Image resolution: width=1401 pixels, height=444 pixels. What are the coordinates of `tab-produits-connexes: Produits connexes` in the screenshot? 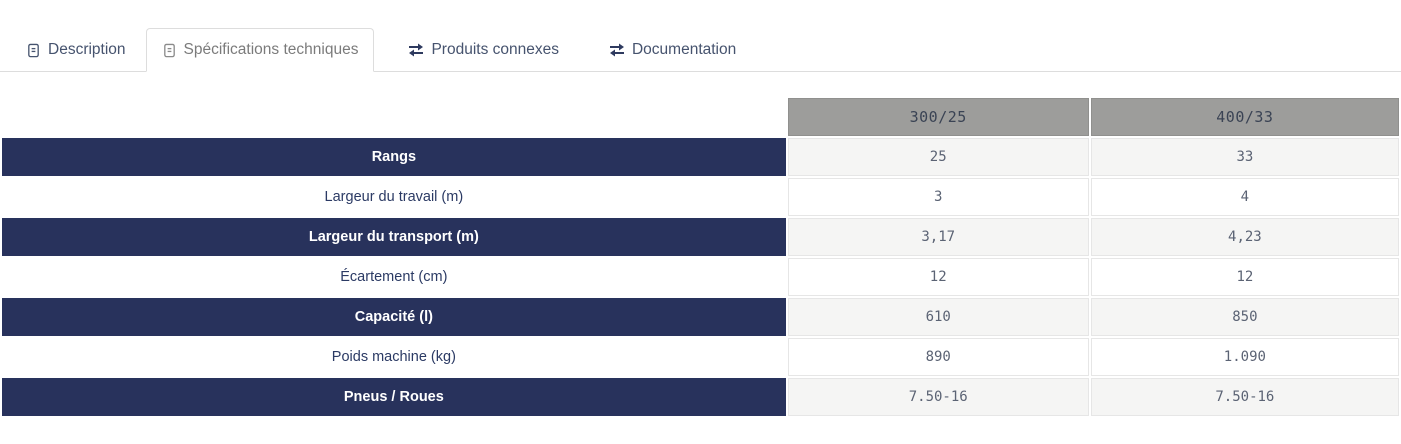 It's located at (483, 50).